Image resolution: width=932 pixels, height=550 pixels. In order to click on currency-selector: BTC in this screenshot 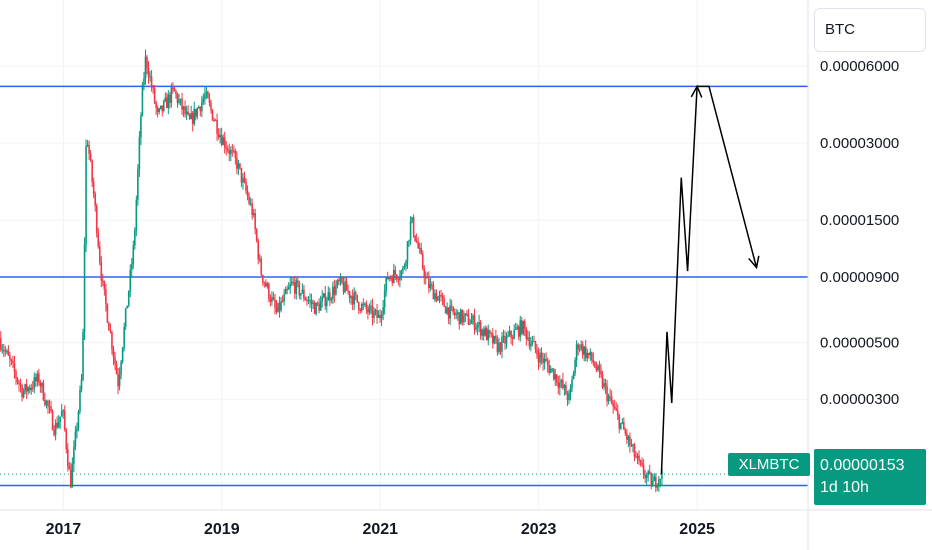, I will do `click(870, 30)`.